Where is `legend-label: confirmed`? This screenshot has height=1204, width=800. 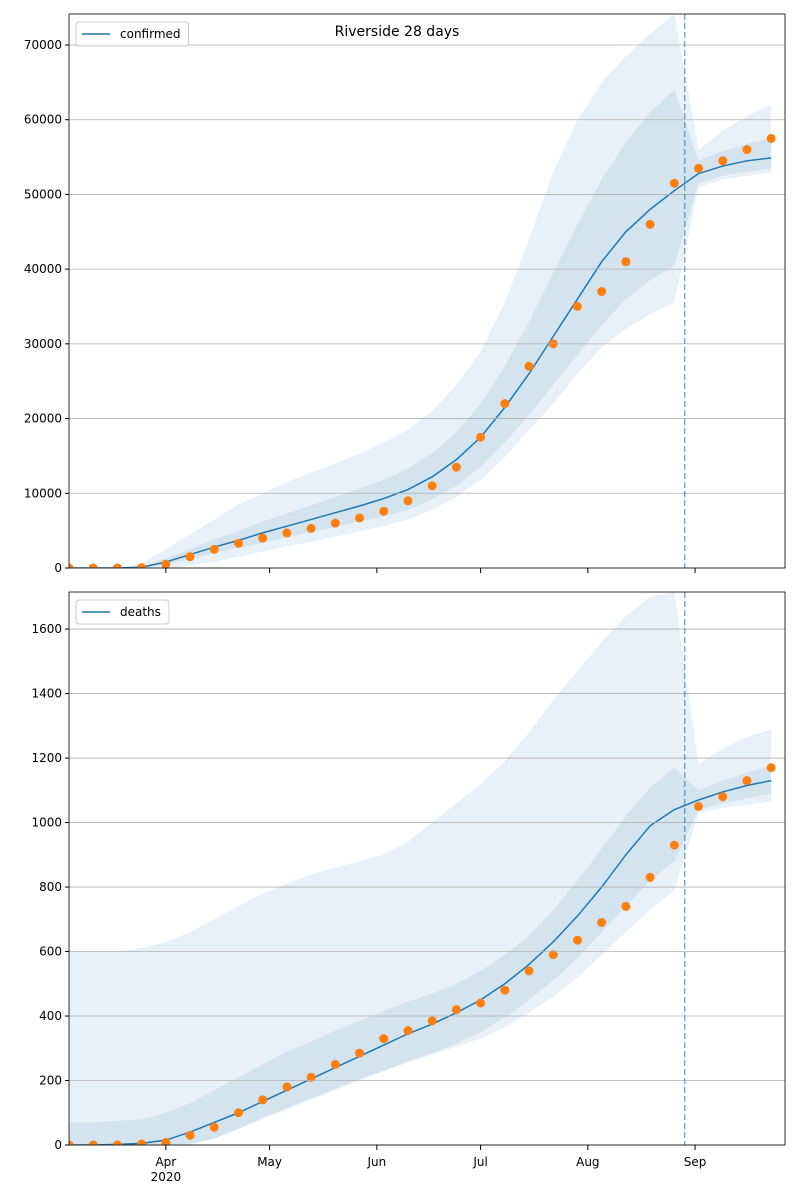
legend-label: confirmed is located at coordinates (150, 34).